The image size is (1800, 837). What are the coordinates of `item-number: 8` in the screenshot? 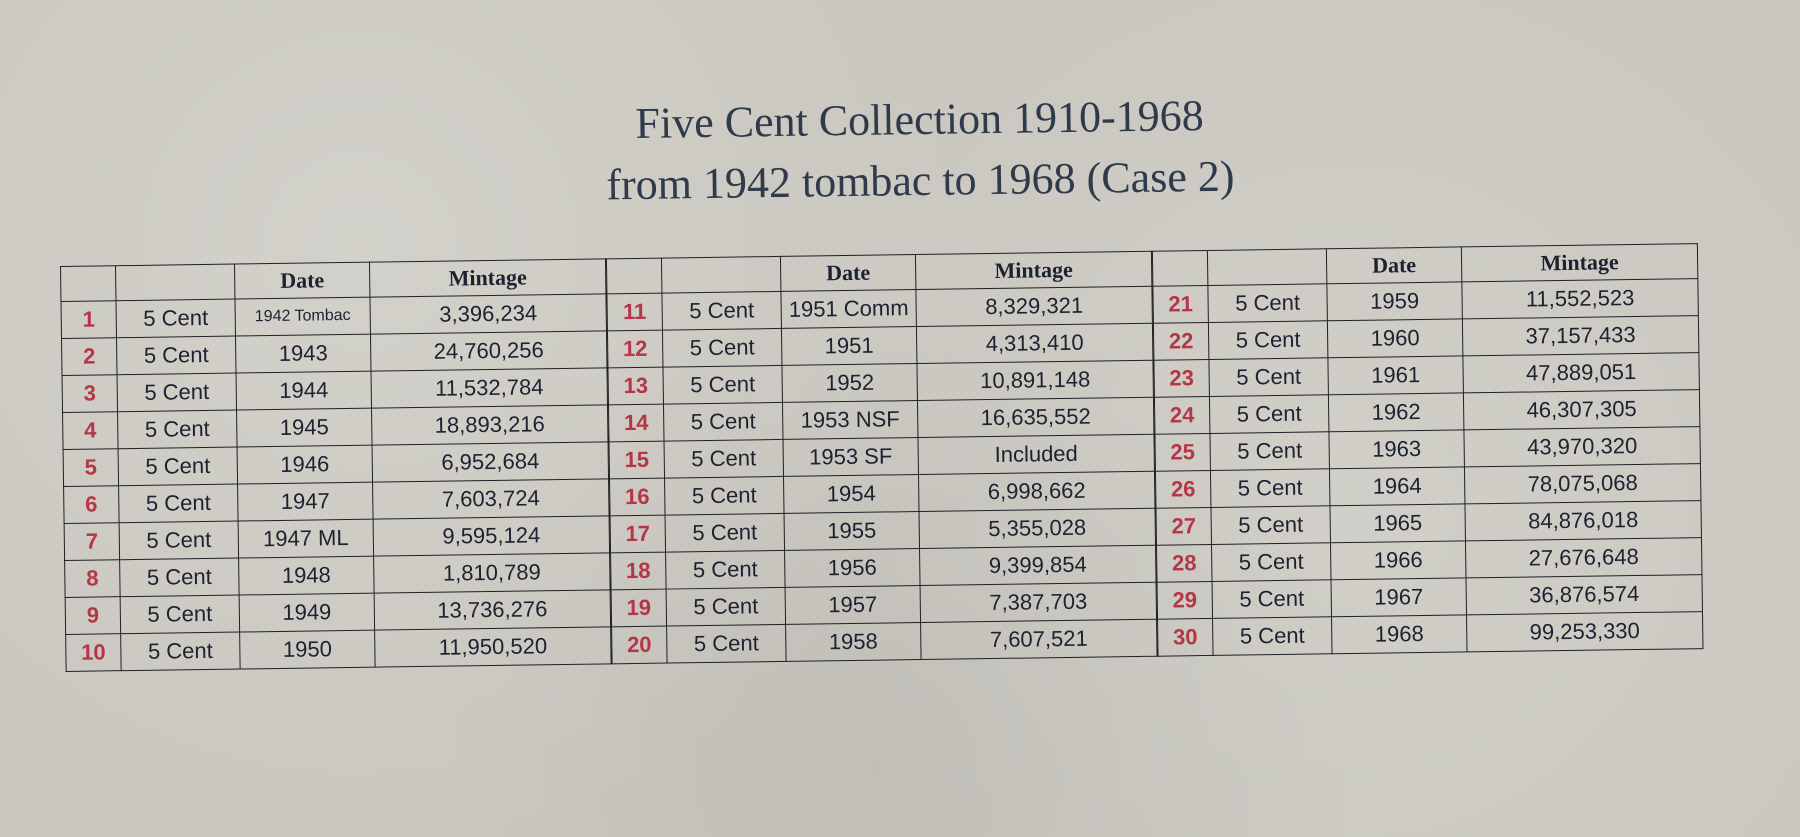 It's located at (92, 578).